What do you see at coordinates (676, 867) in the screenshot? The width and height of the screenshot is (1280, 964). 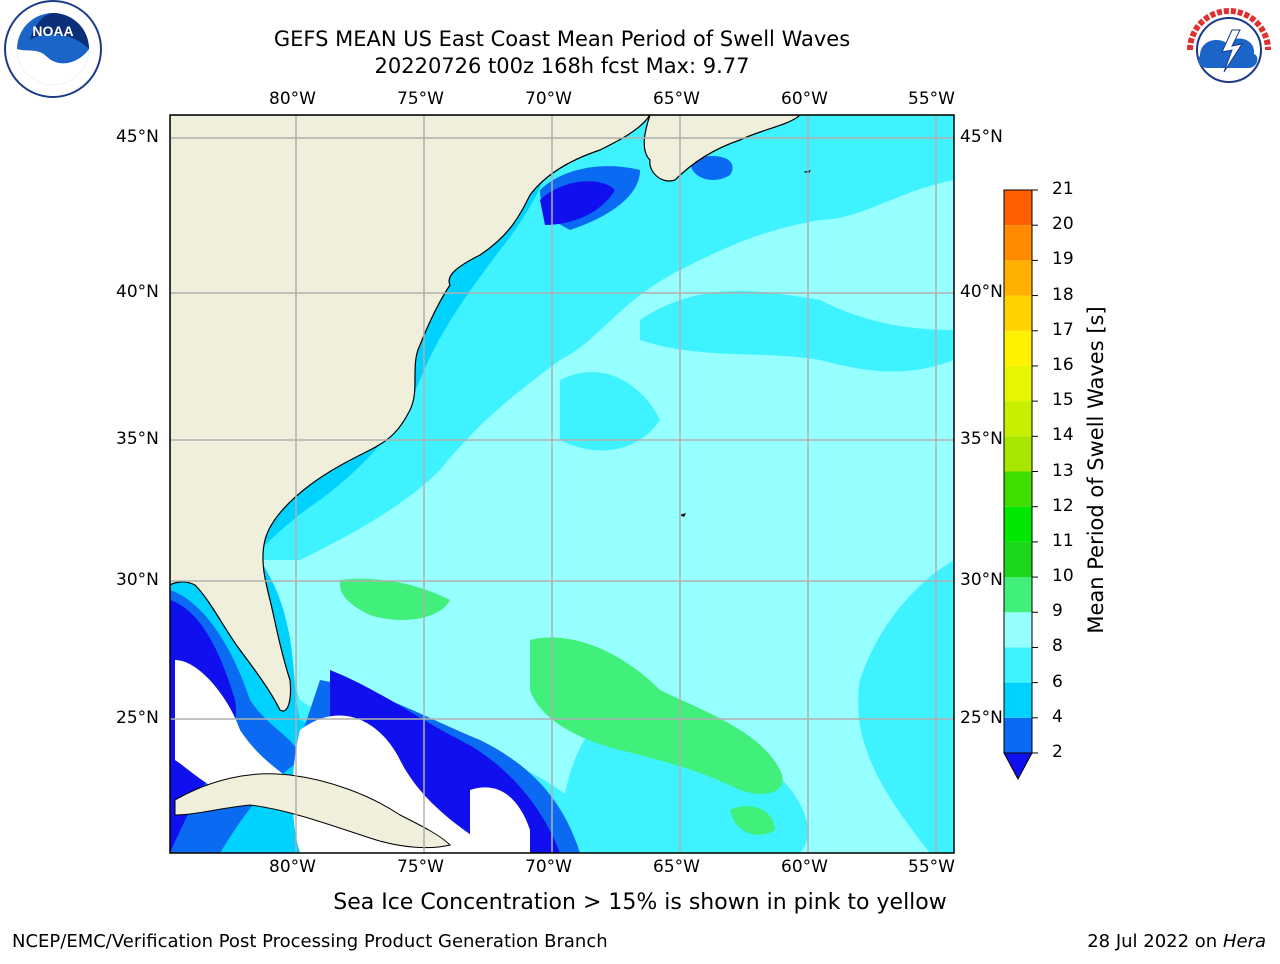 I see `lon-label-bottom: 65°W` at bounding box center [676, 867].